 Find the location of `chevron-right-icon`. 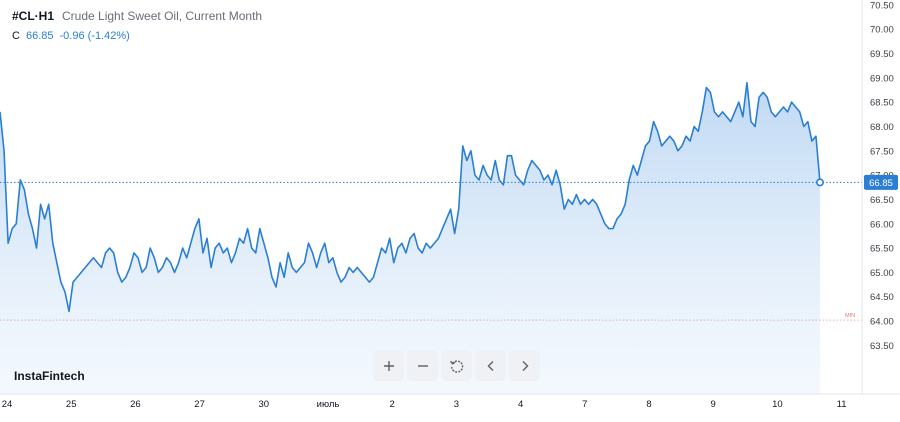

chevron-right-icon is located at coordinates (525, 365).